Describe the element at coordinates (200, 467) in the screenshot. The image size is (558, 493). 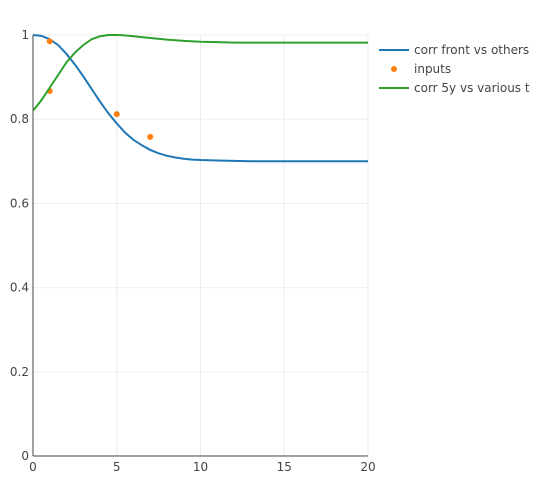
I see `x-tick-label: 10` at that location.